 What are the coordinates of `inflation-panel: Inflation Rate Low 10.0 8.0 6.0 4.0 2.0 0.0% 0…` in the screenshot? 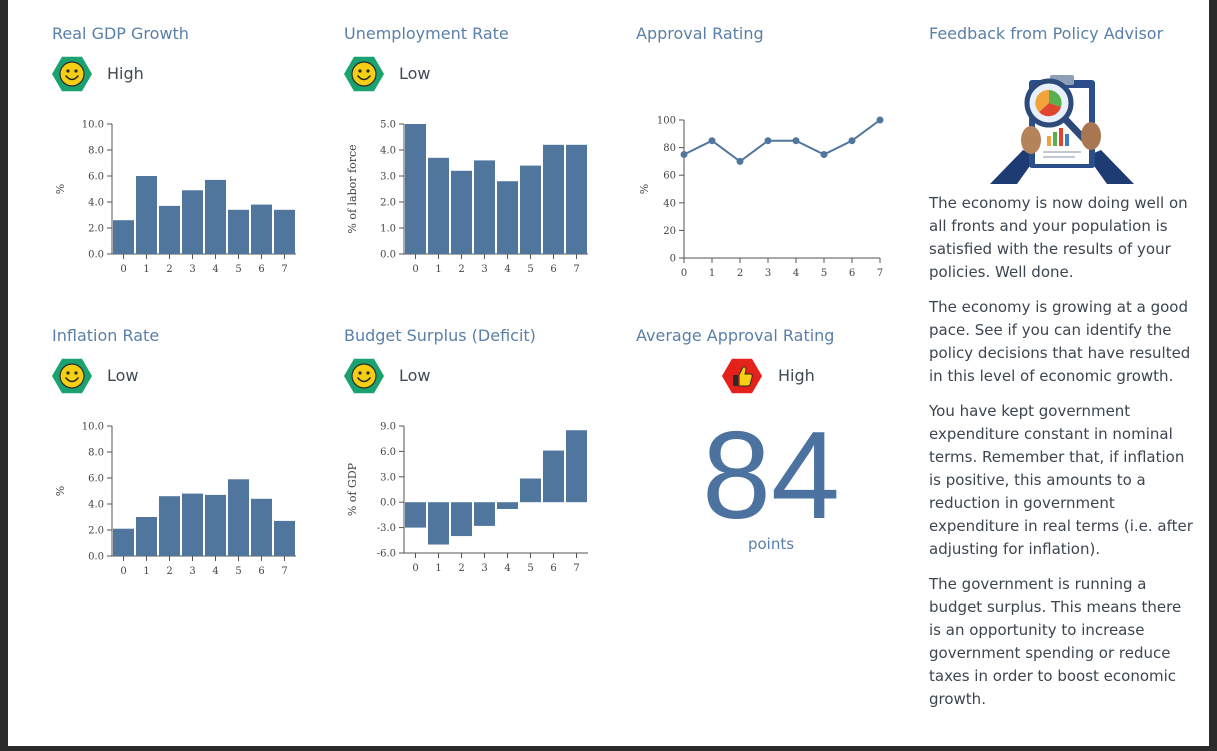 It's located at (182, 456).